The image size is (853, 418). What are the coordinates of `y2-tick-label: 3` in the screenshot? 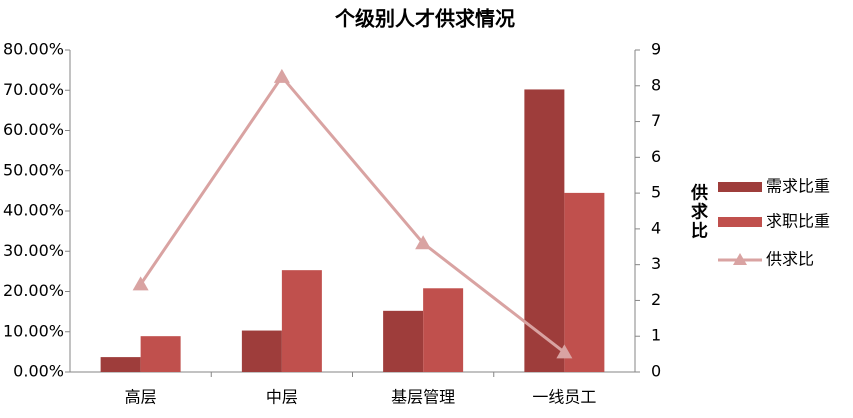 It's located at (656, 263).